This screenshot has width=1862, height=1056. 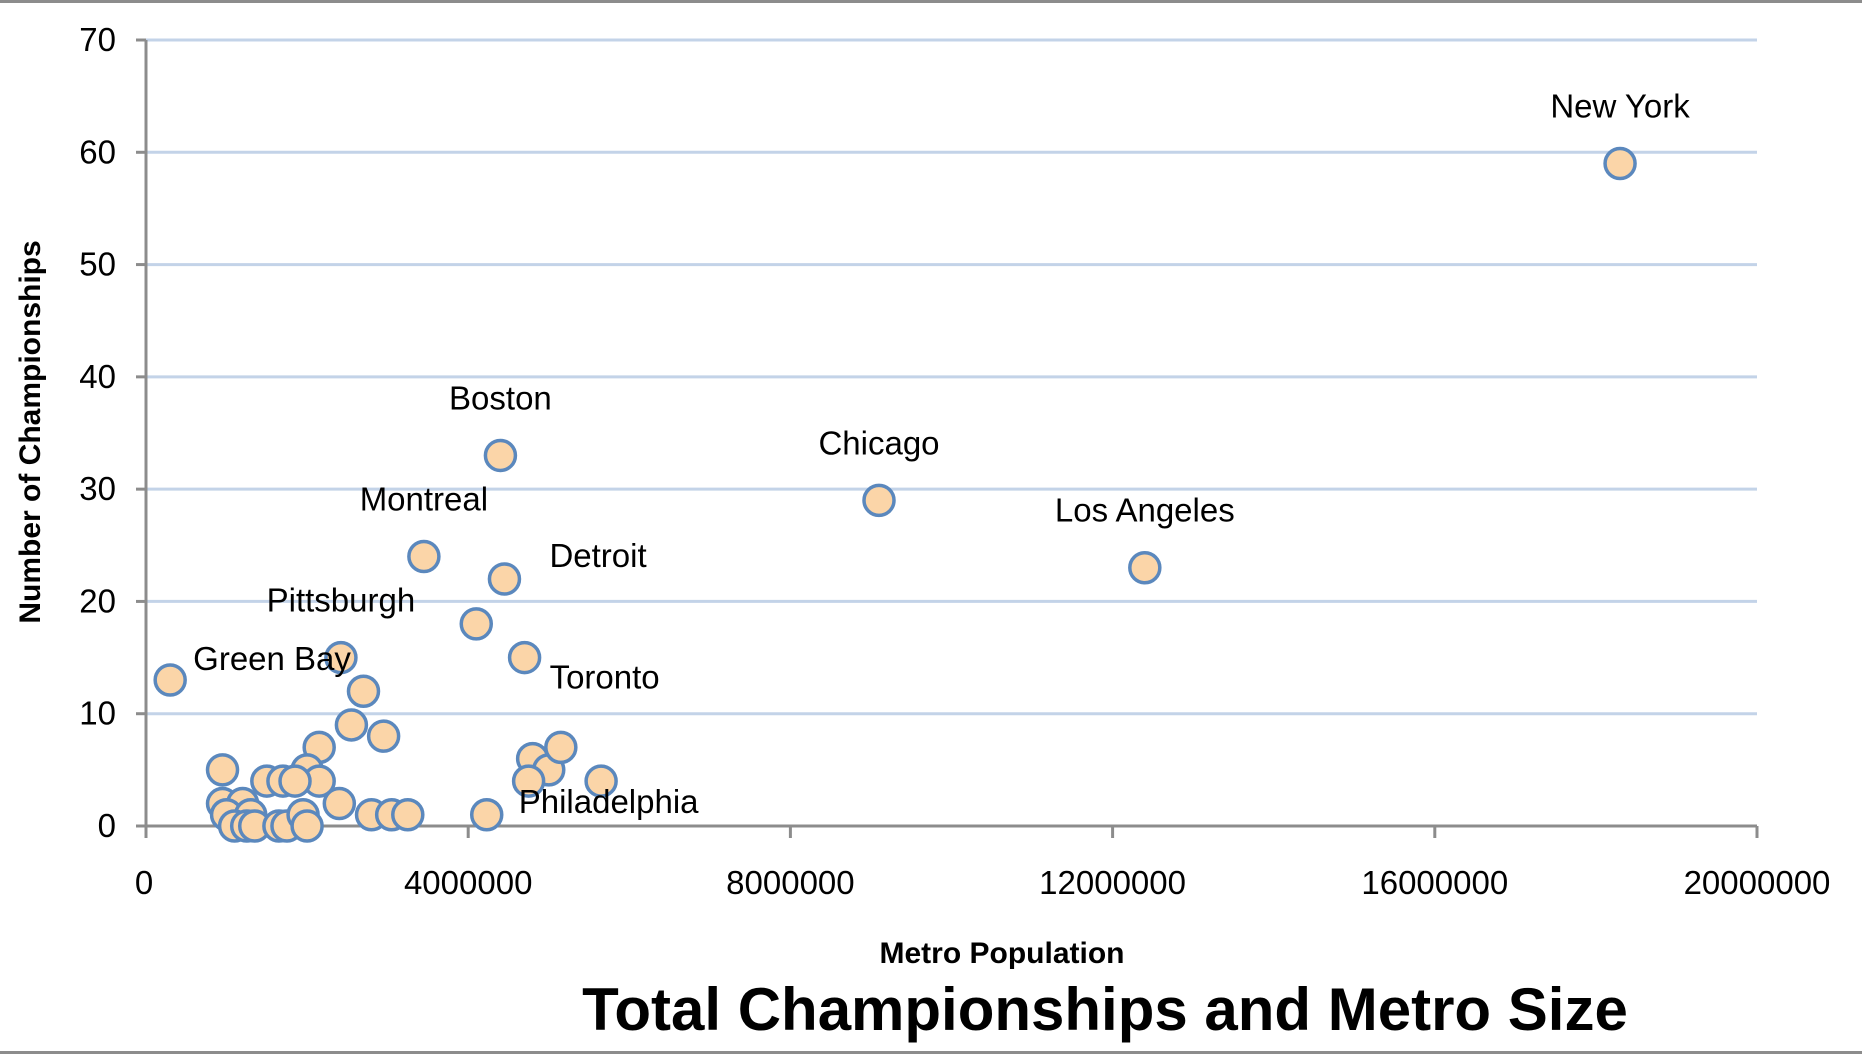 I want to click on y-tick-label-20: 20, so click(x=97, y=600).